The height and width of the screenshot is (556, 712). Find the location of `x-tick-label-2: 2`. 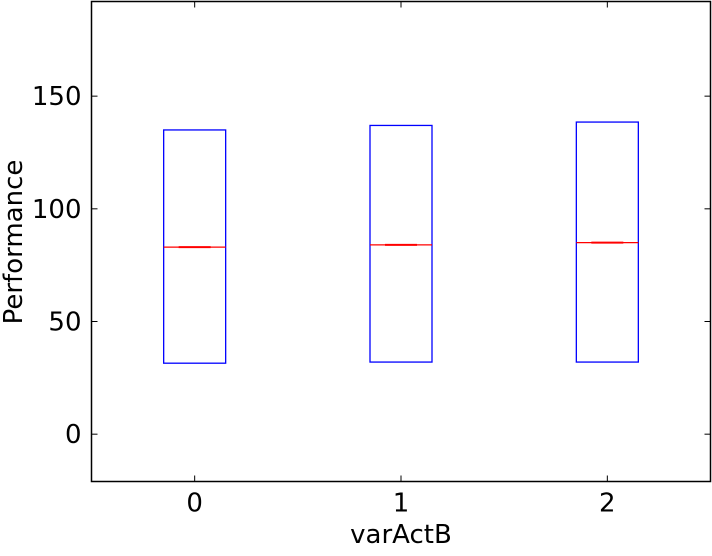

x-tick-label-2: 2 is located at coordinates (607, 504).